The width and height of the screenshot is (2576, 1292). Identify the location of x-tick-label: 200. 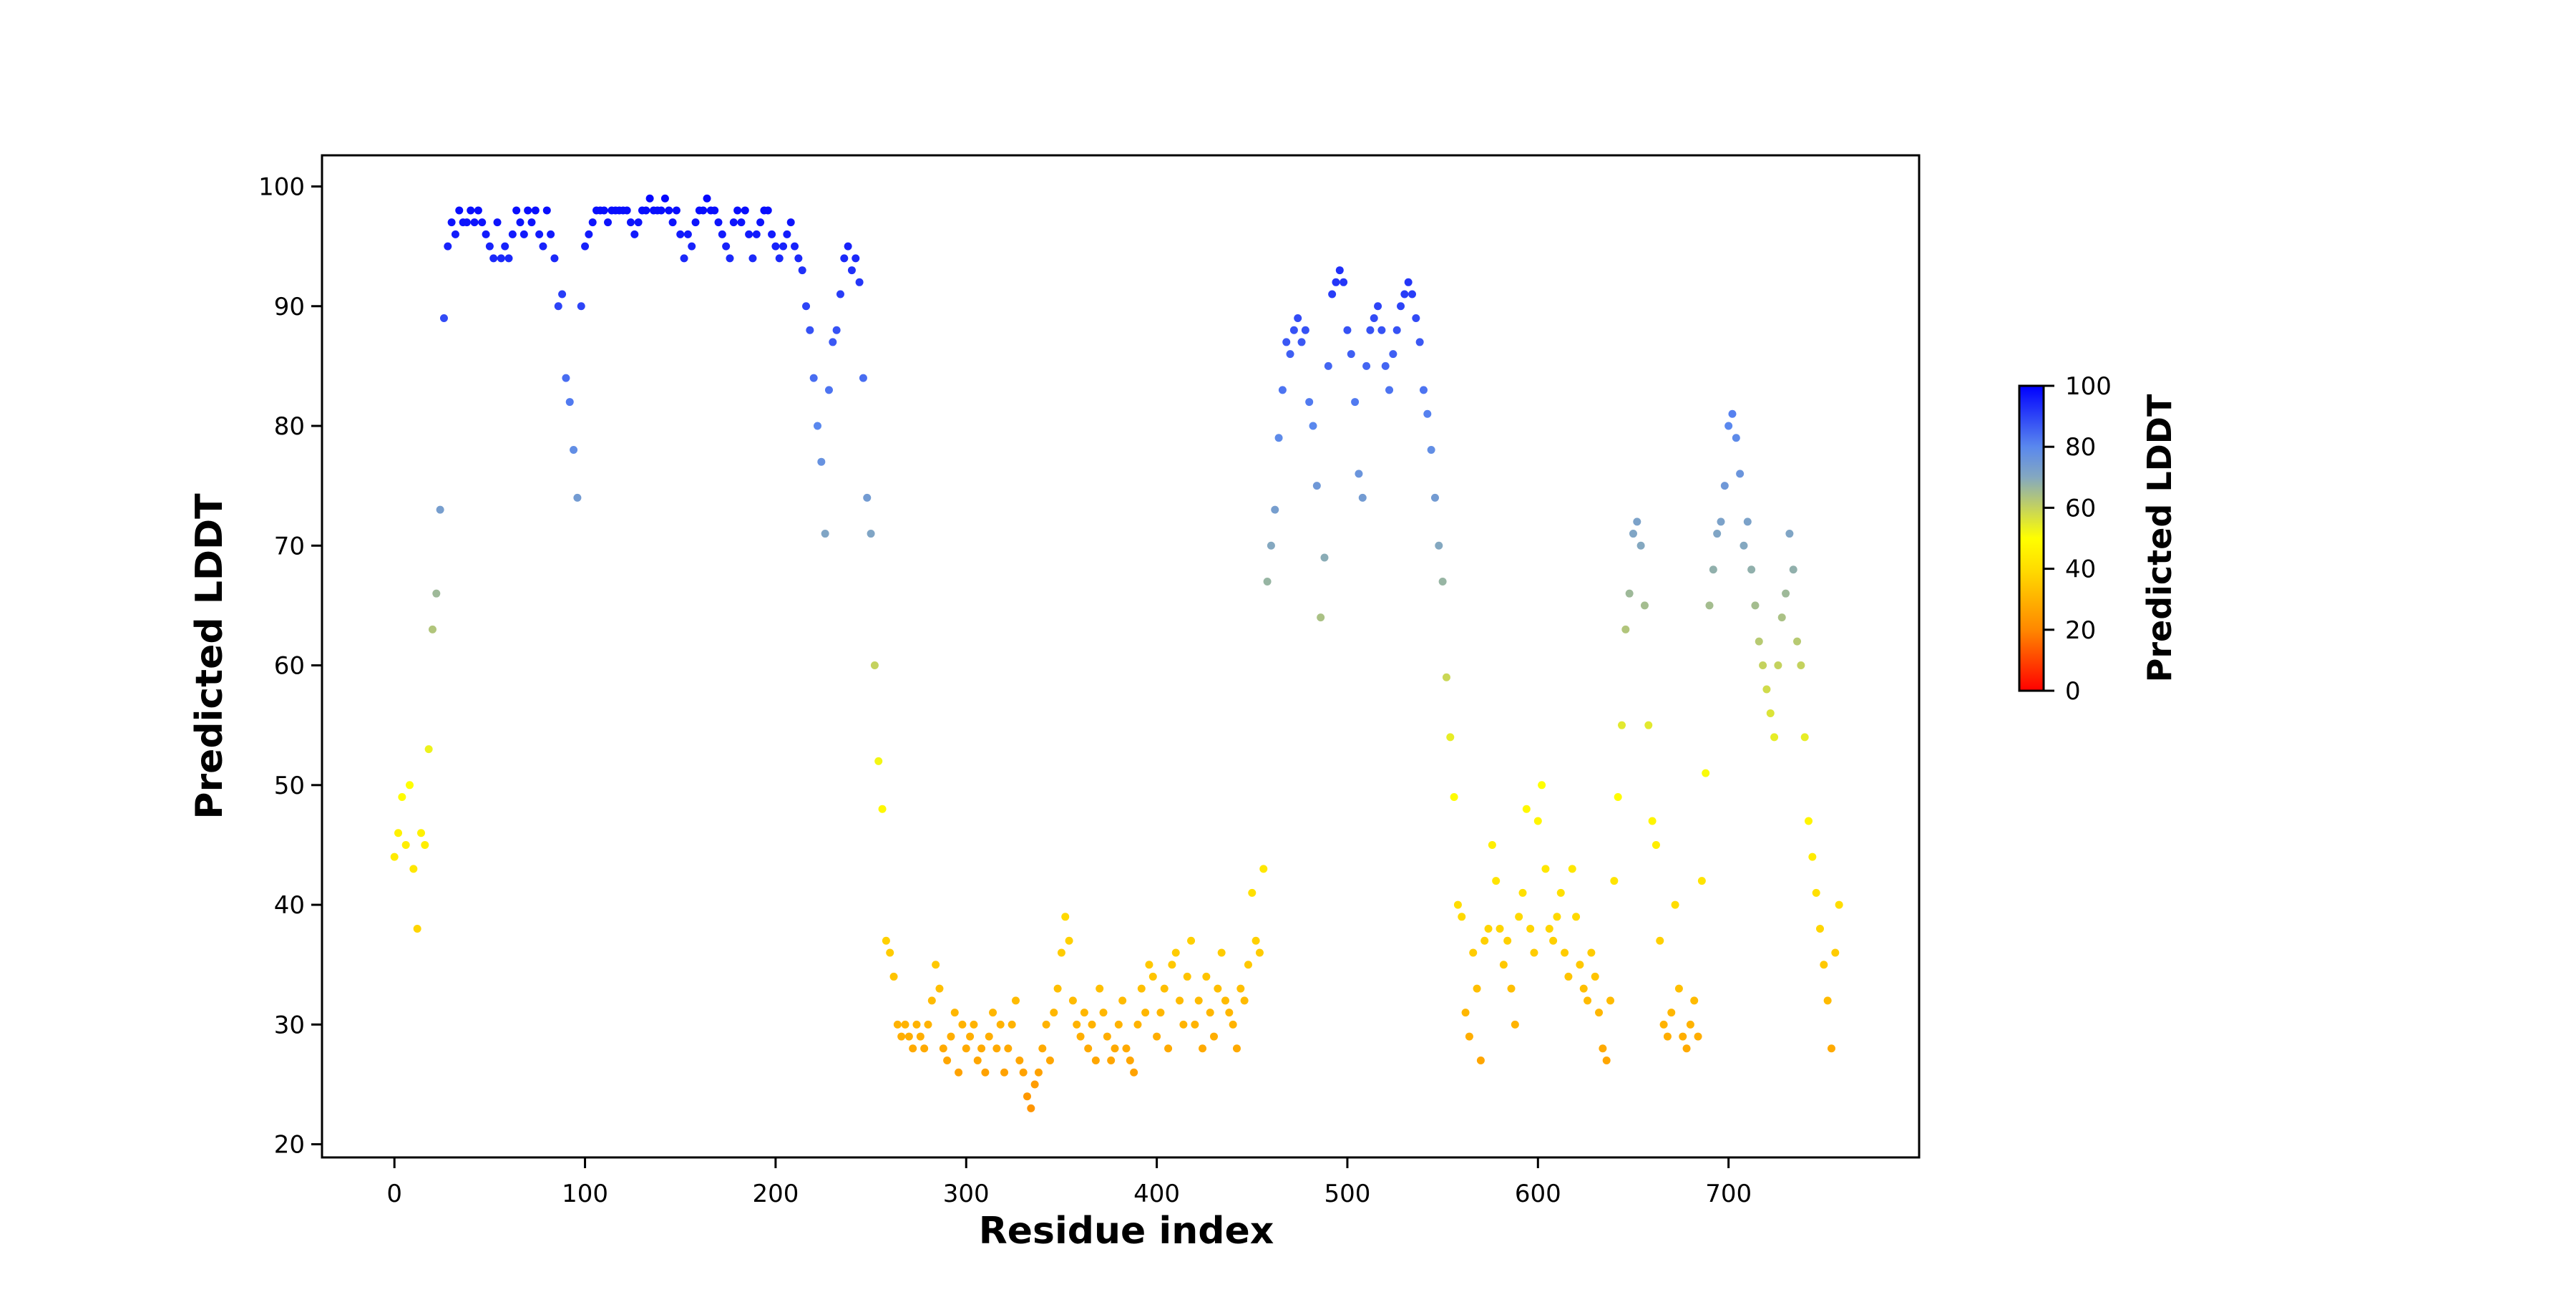
(775, 1194).